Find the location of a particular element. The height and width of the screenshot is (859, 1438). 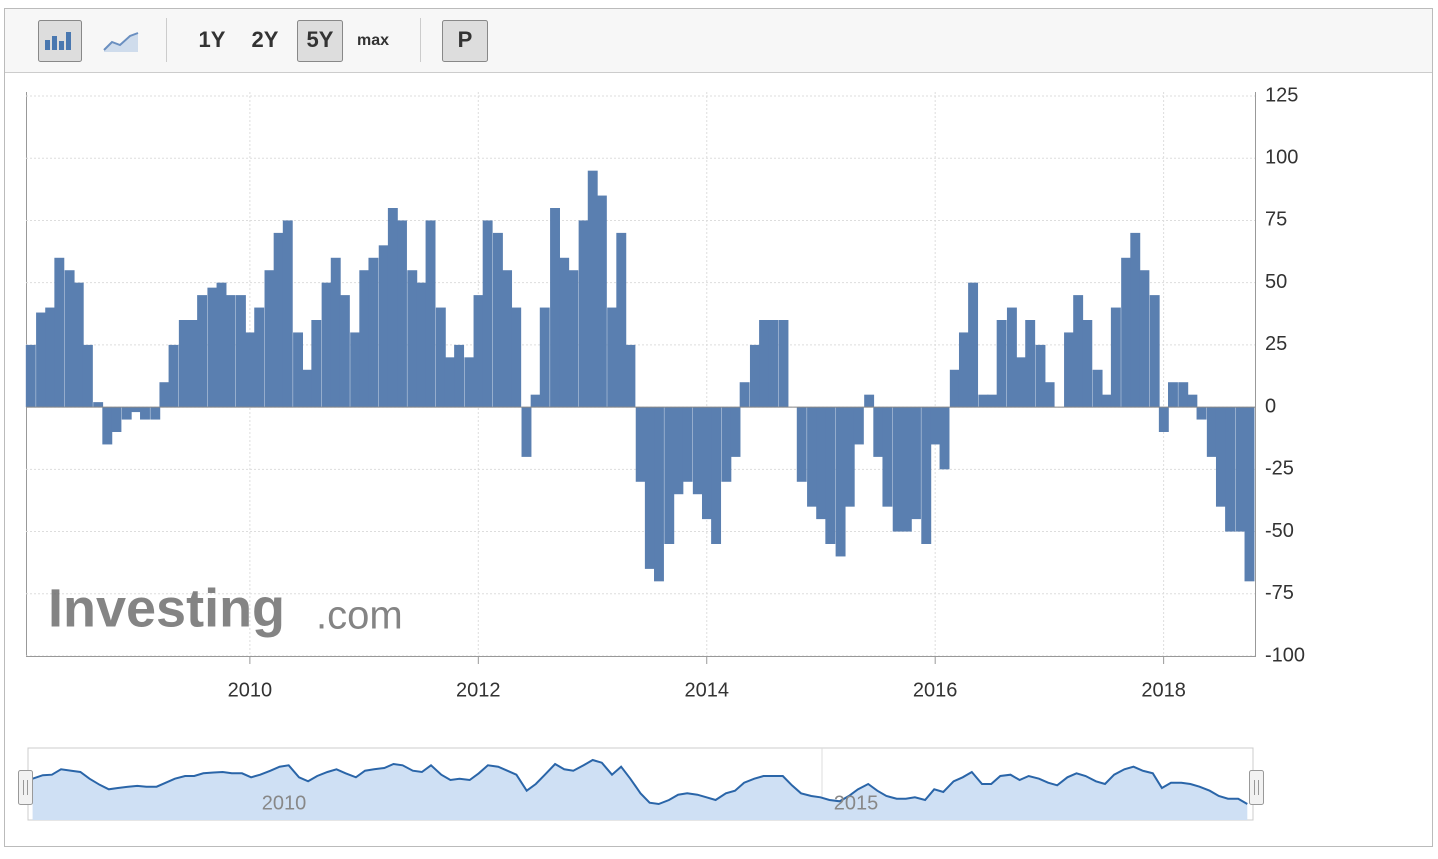

y-tick-label: -25 is located at coordinates (1279, 469).